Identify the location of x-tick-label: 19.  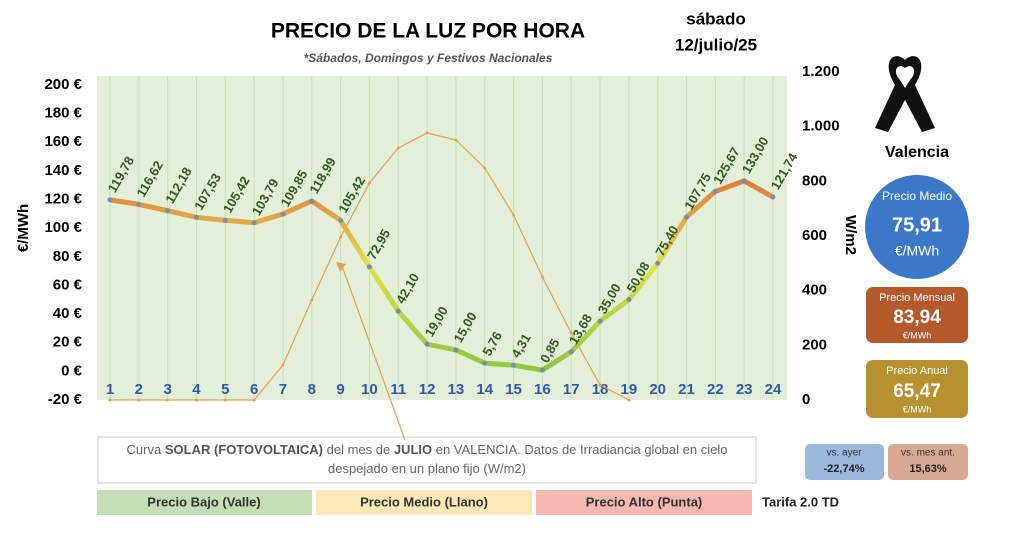
(629, 389).